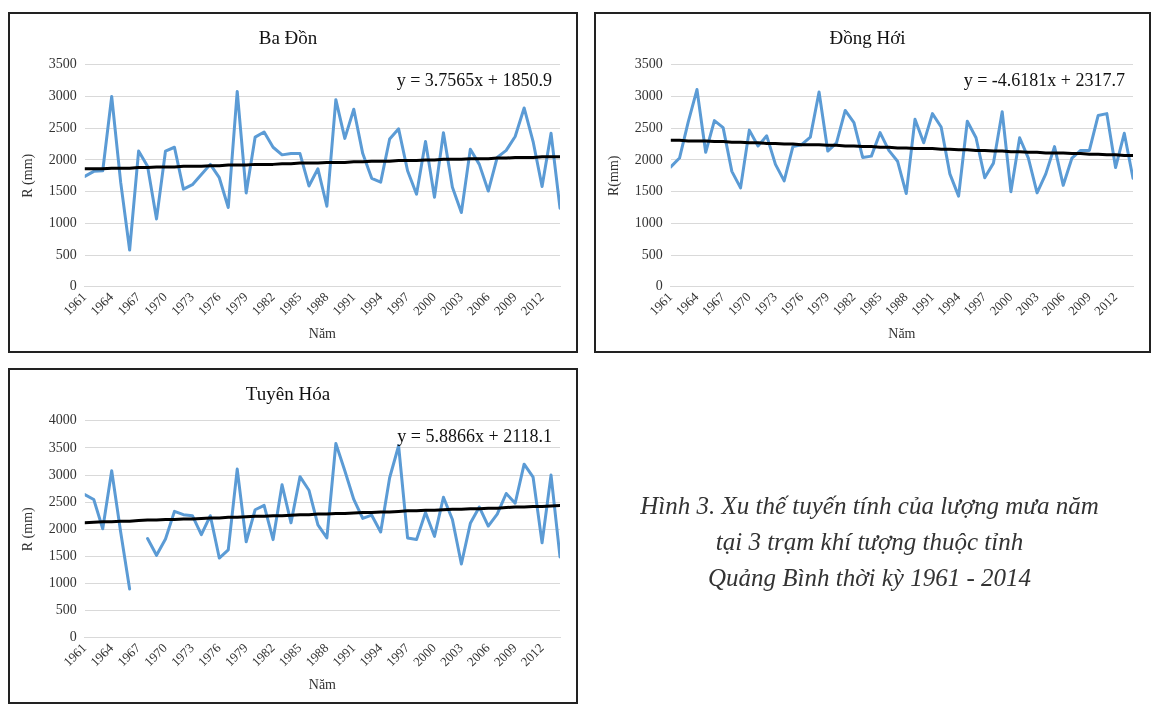 The height and width of the screenshot is (704, 1153). What do you see at coordinates (62, 420) in the screenshot?
I see `y-tick-label: 4000` at bounding box center [62, 420].